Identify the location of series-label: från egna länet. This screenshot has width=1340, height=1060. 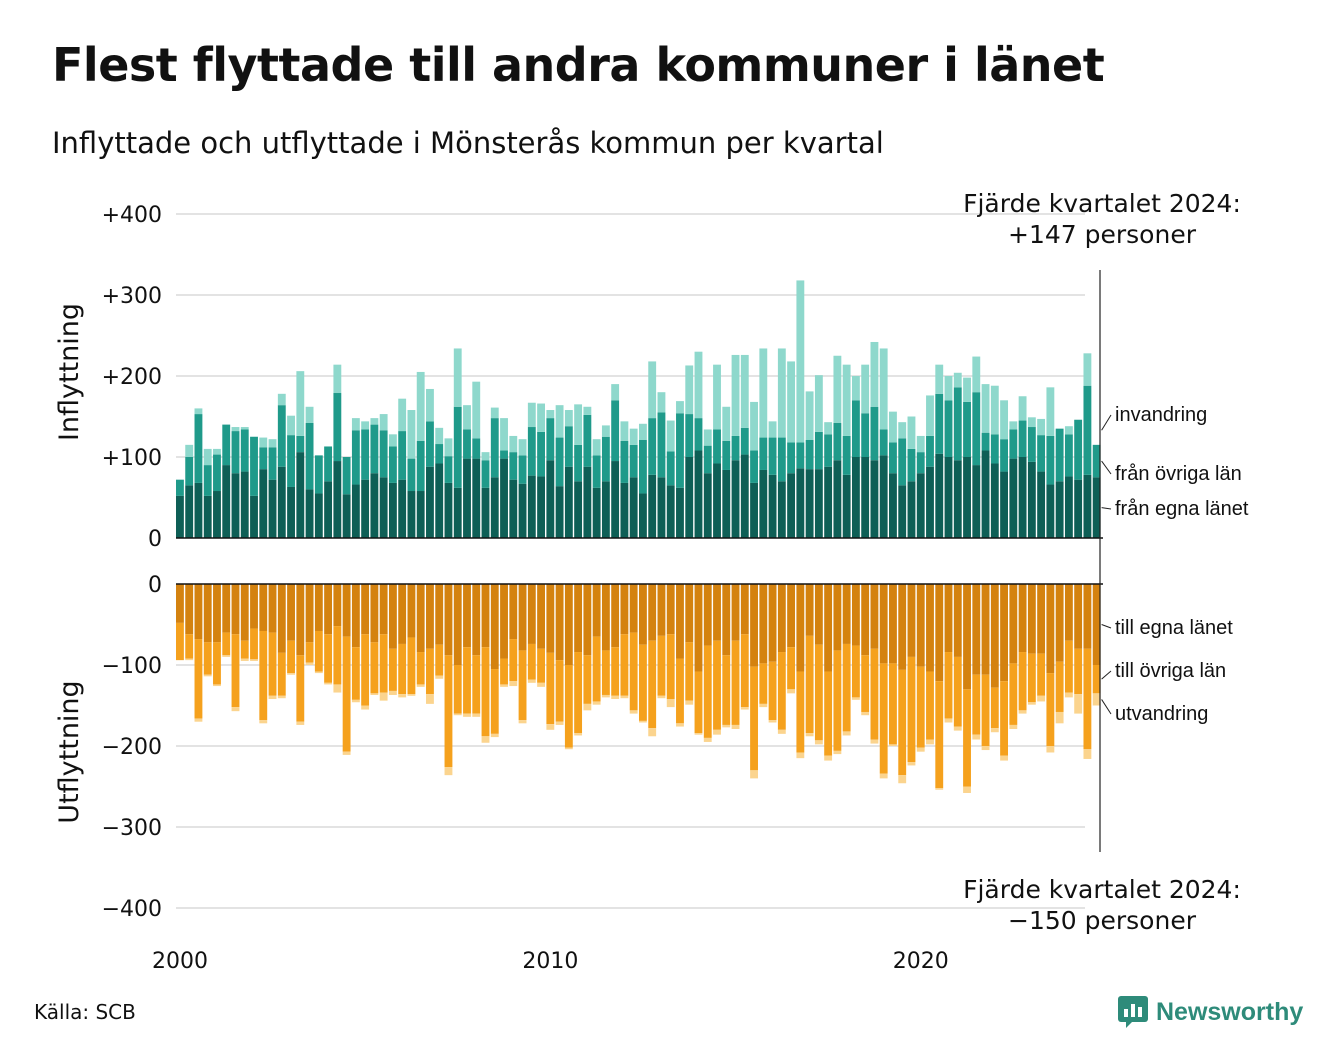
(1182, 509).